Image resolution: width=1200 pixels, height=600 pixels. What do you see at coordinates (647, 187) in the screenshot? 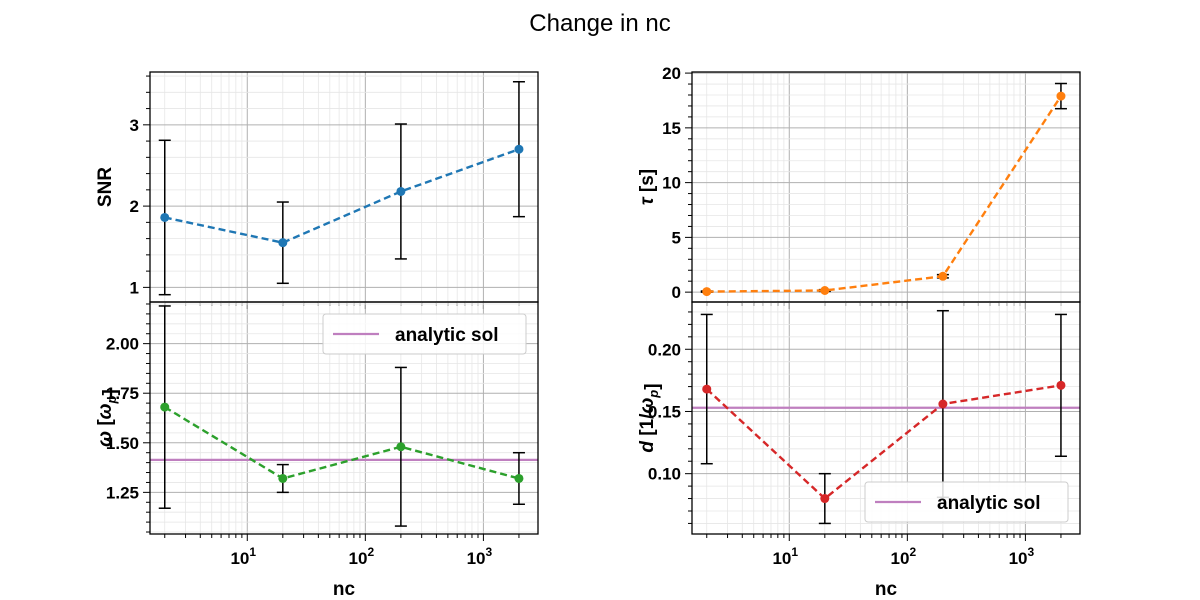
I see `y-axis-label: τ [s]` at bounding box center [647, 187].